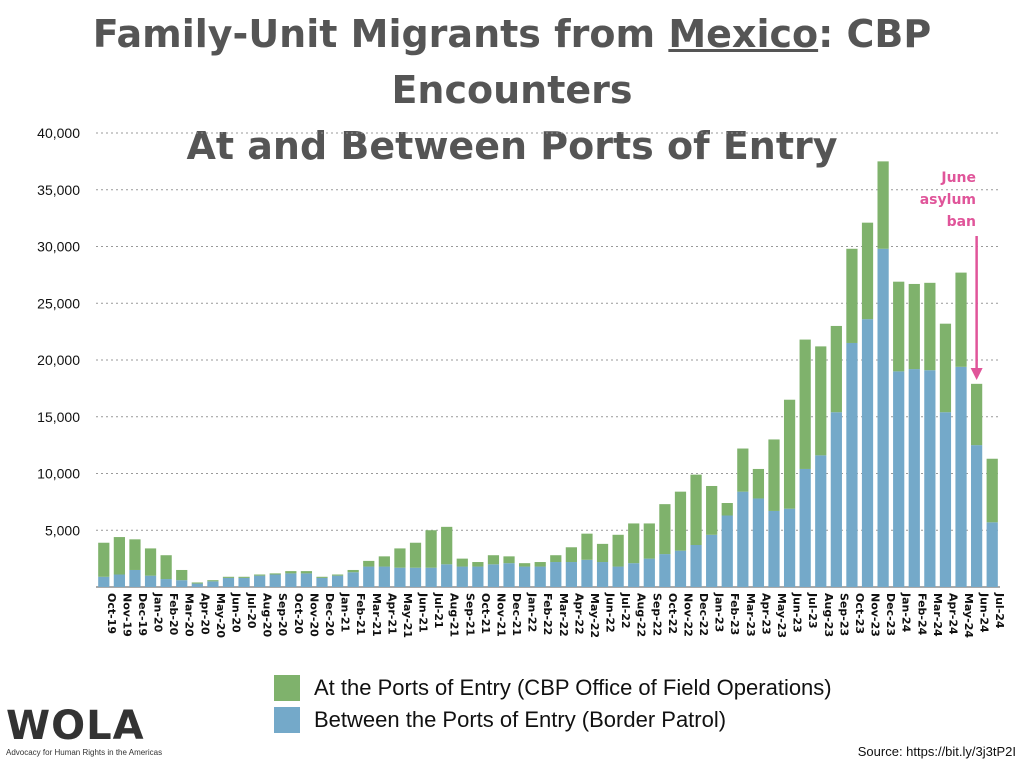  I want to click on x-tick-label: Aug-23, so click(828, 615).